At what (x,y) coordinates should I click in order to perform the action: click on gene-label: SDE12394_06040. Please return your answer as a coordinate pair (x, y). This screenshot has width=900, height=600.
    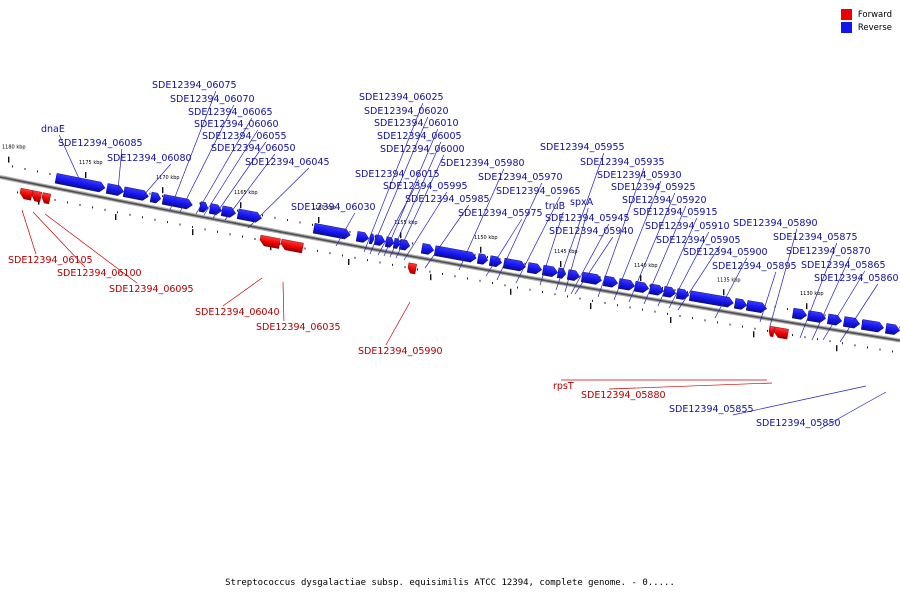
    Looking at the image, I should click on (237, 312).